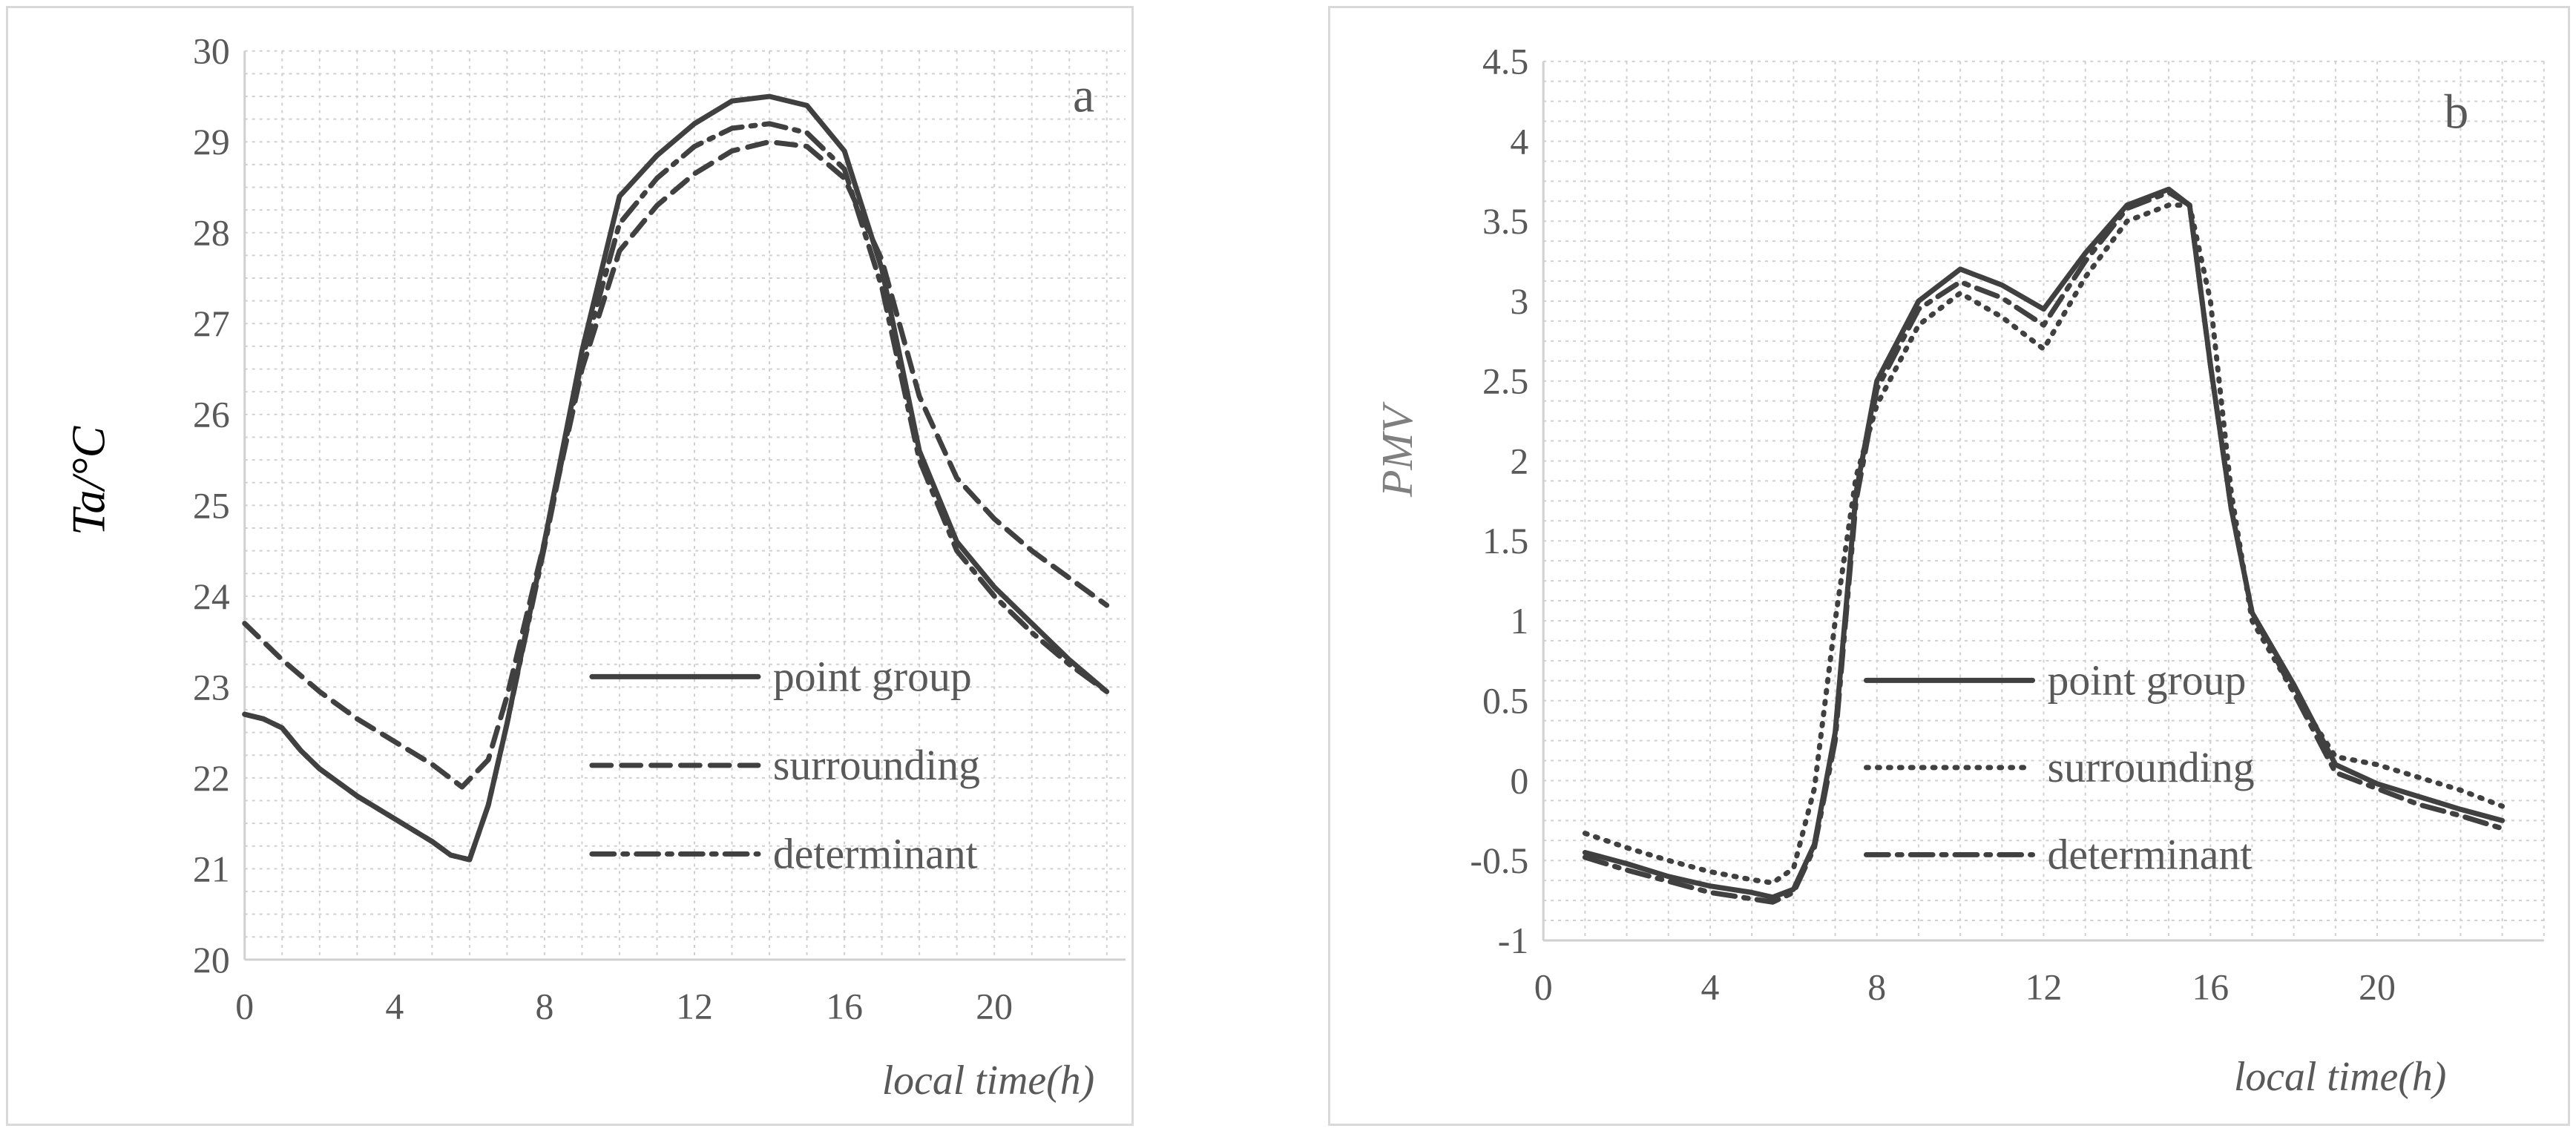 The height and width of the screenshot is (1134, 2576). I want to click on y-tick-label: 26, so click(212, 415).